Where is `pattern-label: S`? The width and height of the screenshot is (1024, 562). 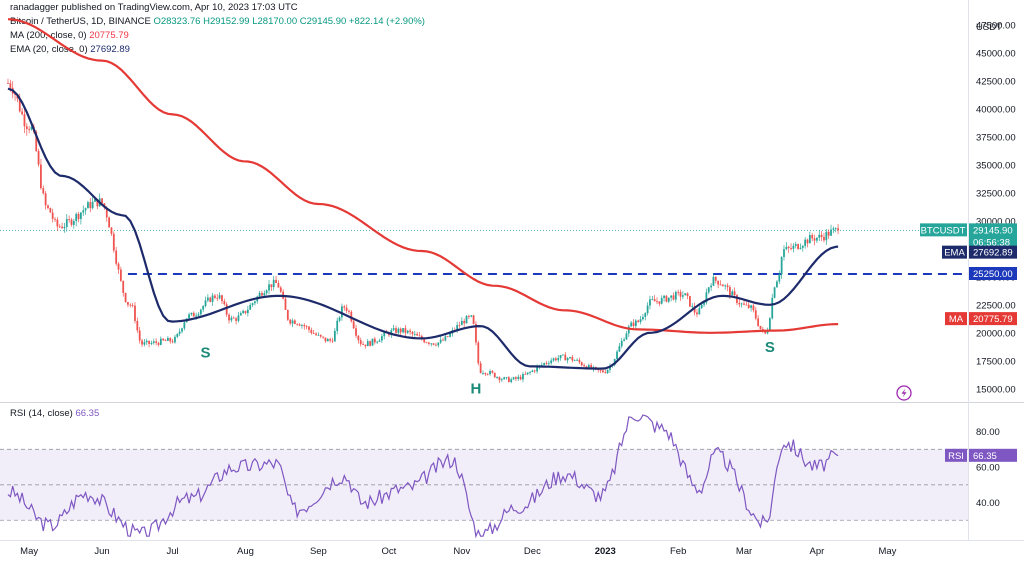 pattern-label: S is located at coordinates (770, 347).